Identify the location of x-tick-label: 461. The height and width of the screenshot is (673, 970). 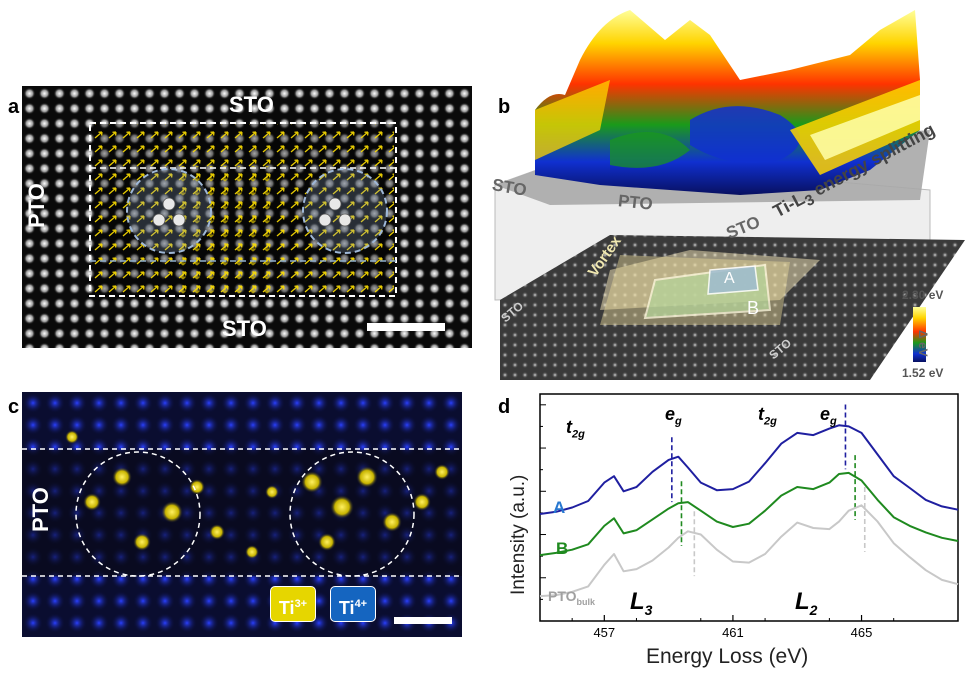
(733, 632).